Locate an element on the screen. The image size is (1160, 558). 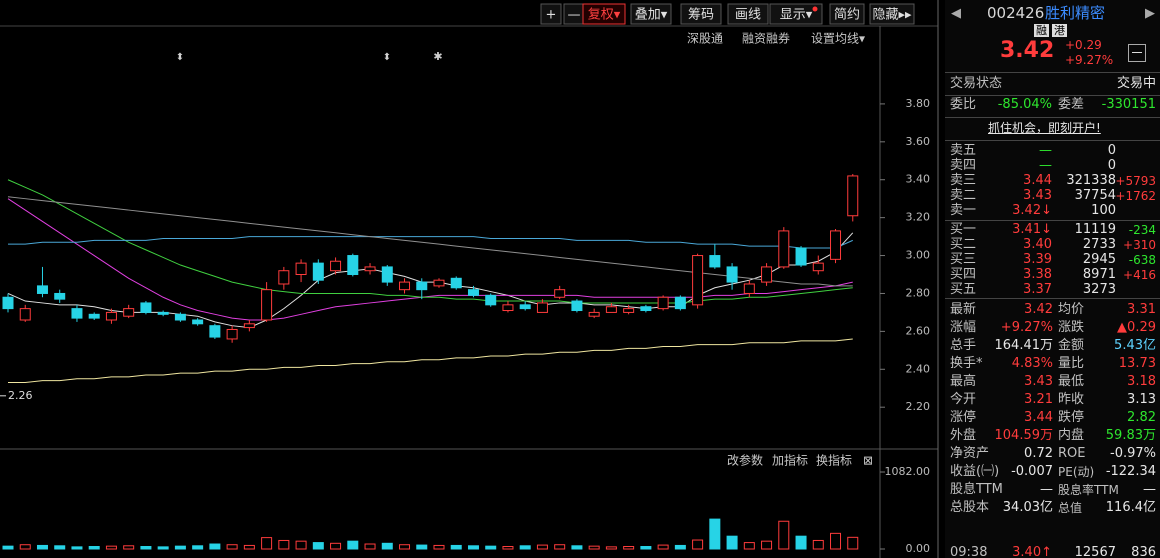
y-tick-label: 2.60 is located at coordinates (918, 330).